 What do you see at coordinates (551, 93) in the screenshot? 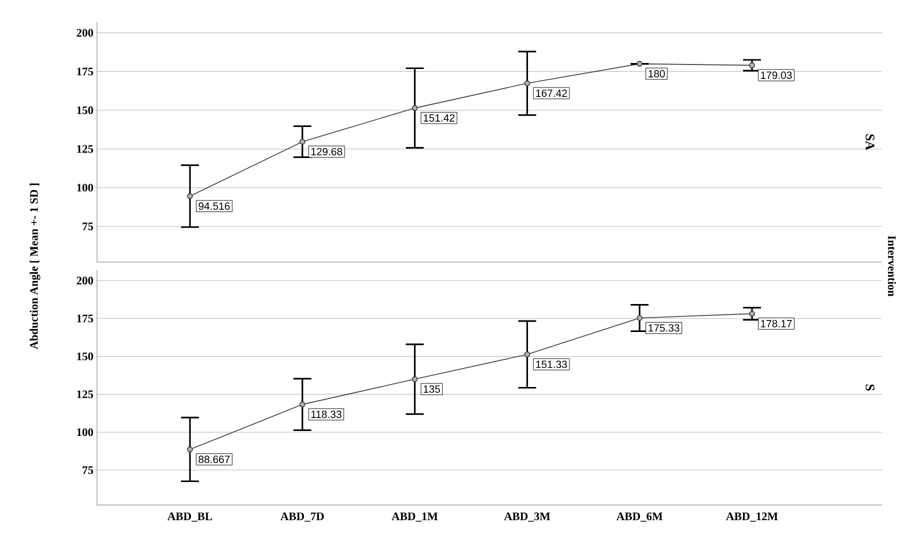
I see `data-label: 167.42` at bounding box center [551, 93].